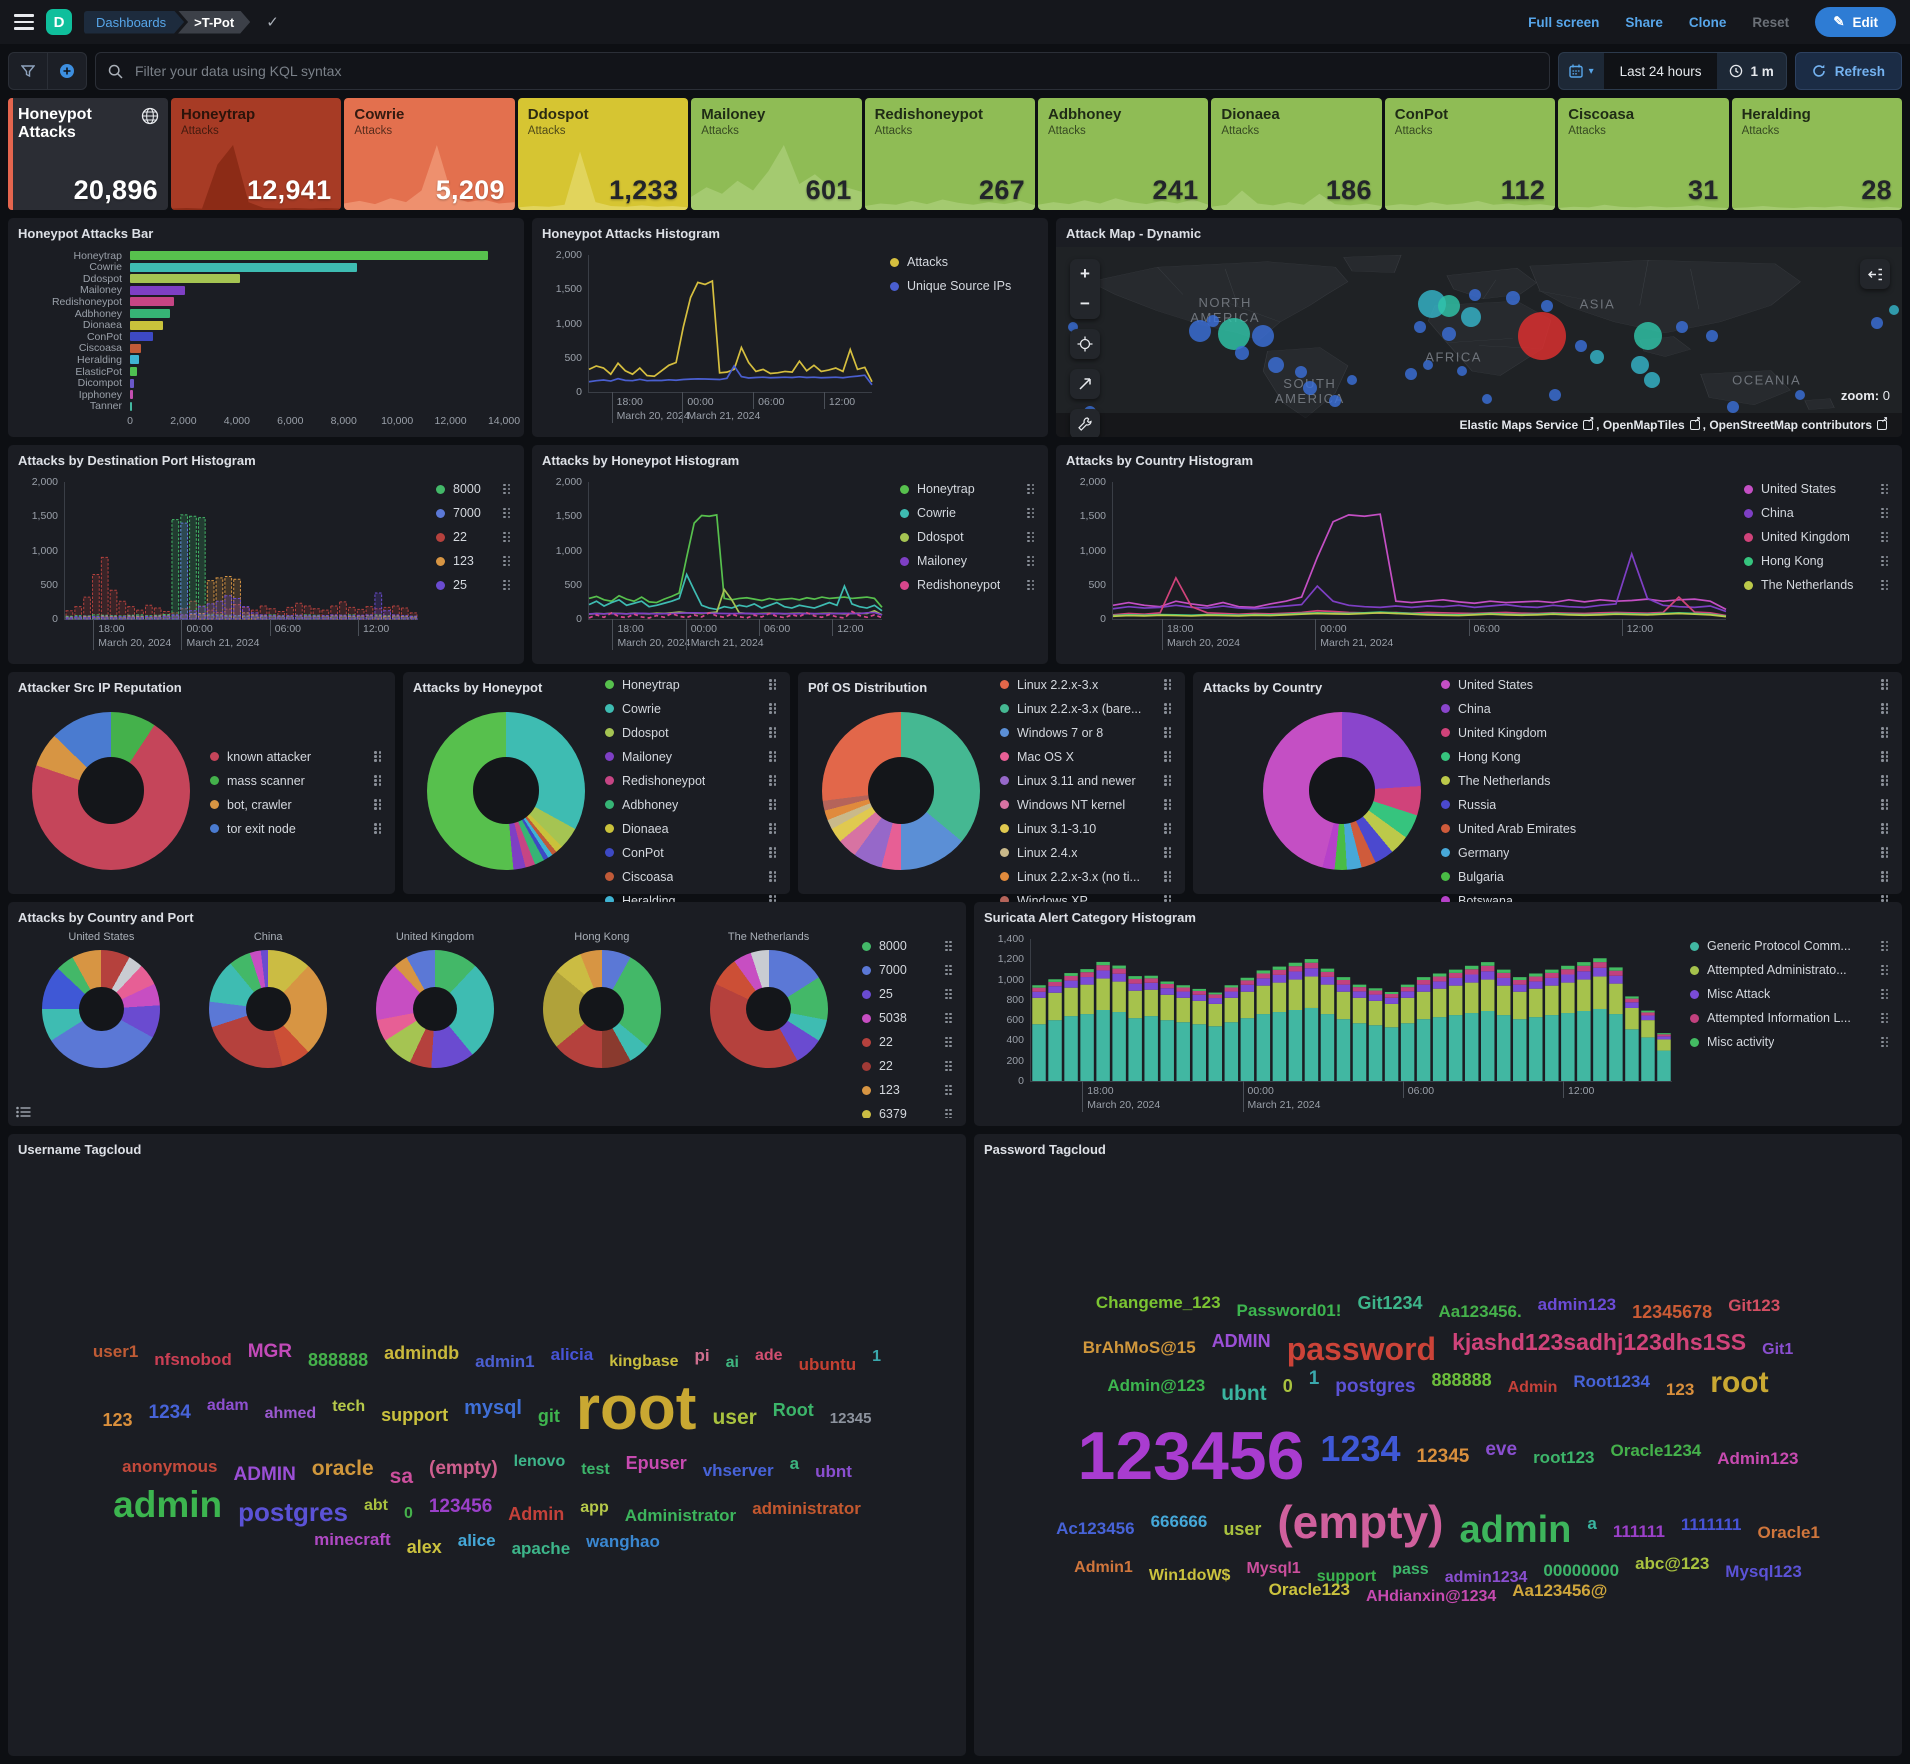  What do you see at coordinates (572, 1354) in the screenshot?
I see `tag-word: alicia` at bounding box center [572, 1354].